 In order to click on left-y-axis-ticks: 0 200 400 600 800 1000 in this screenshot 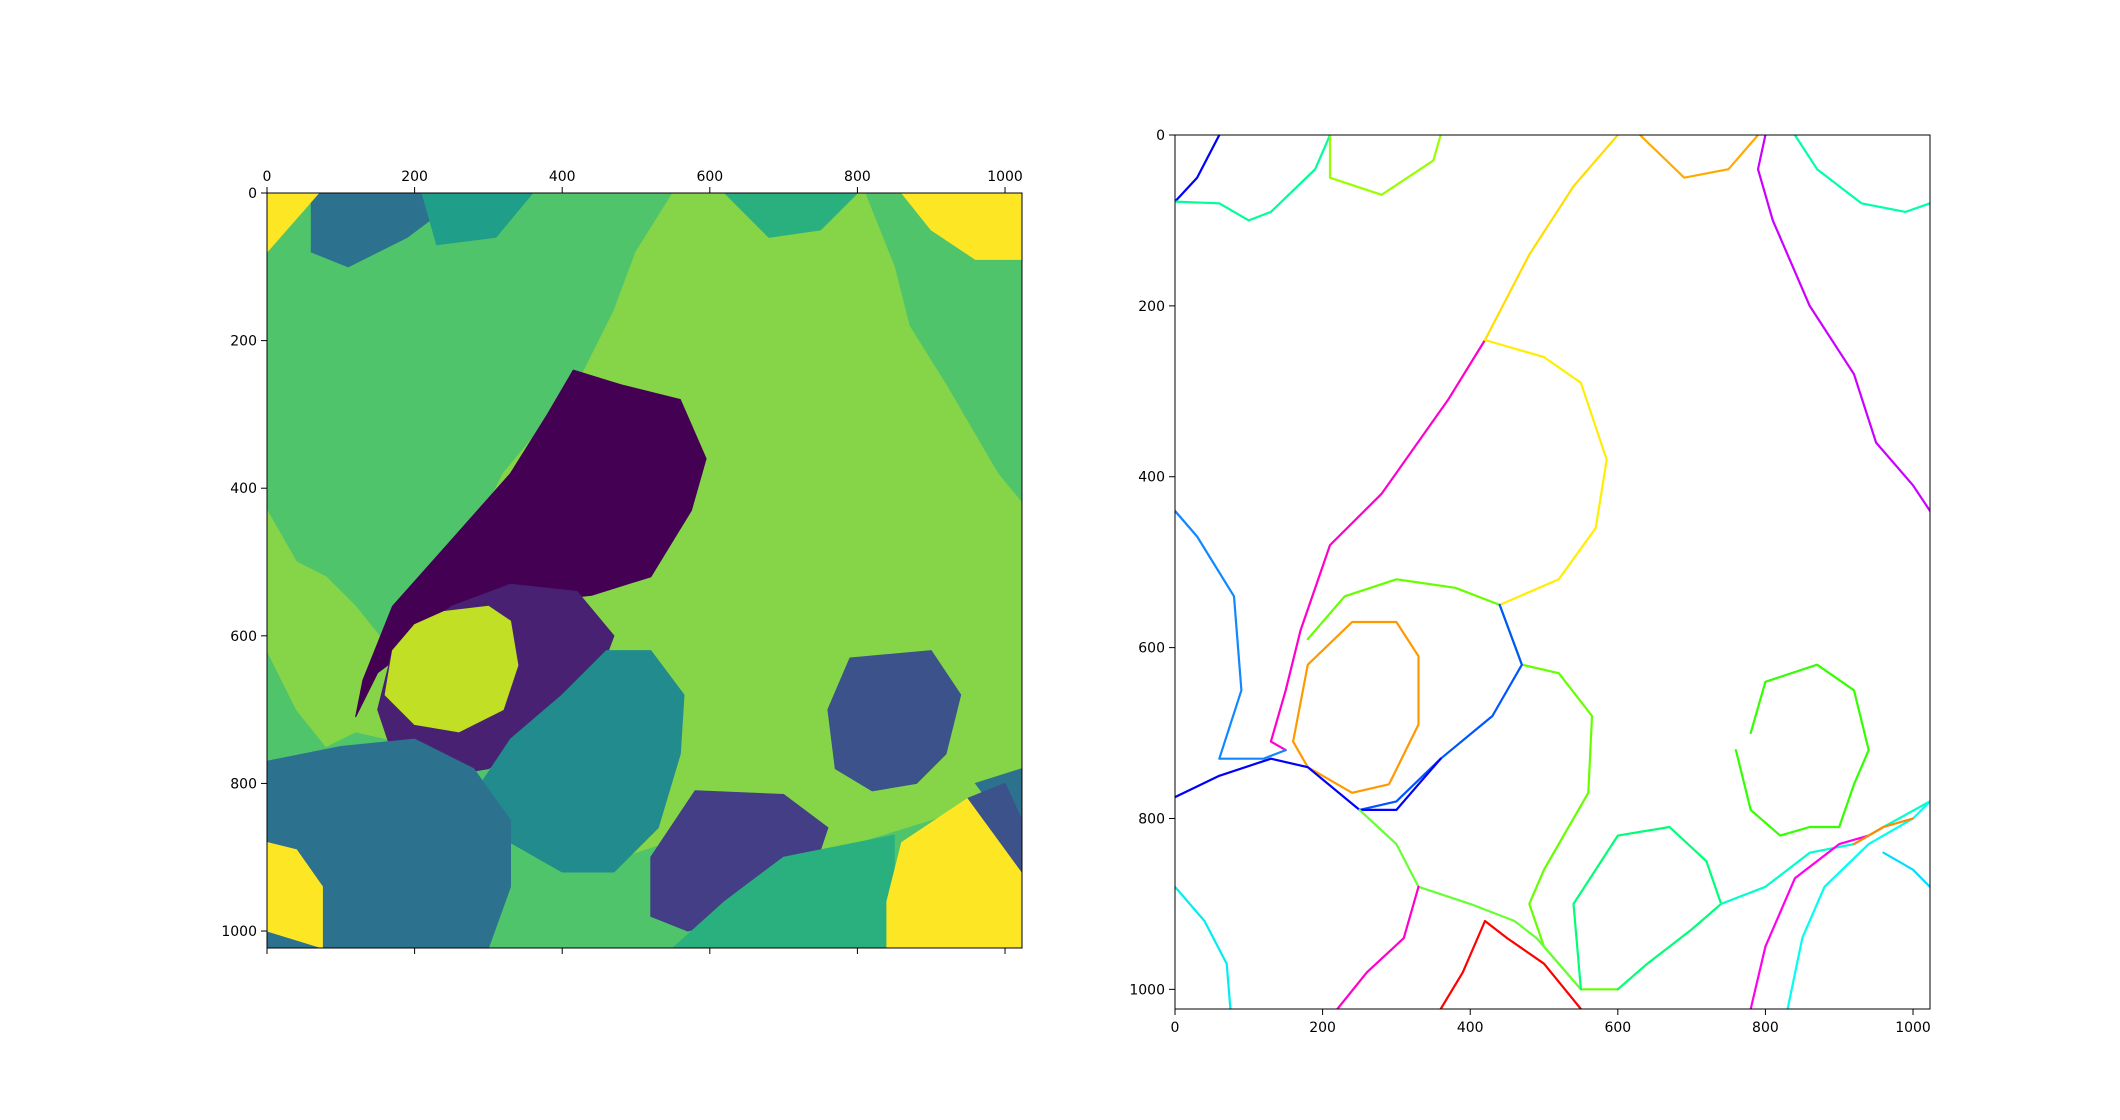, I will do `click(244, 563)`.